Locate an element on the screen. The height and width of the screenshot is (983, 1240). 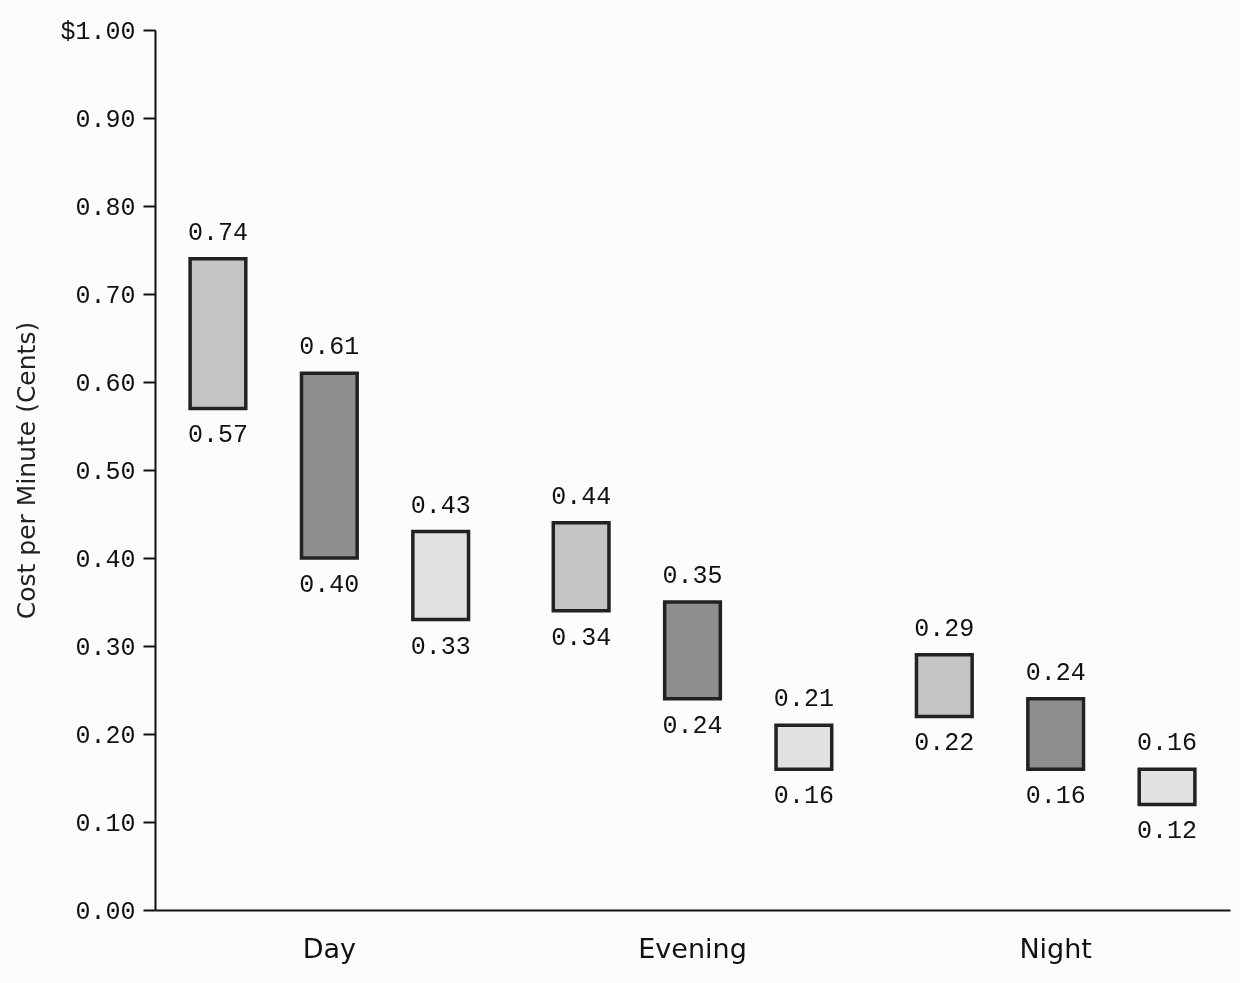
annotation: 0.61 is located at coordinates (329, 348).